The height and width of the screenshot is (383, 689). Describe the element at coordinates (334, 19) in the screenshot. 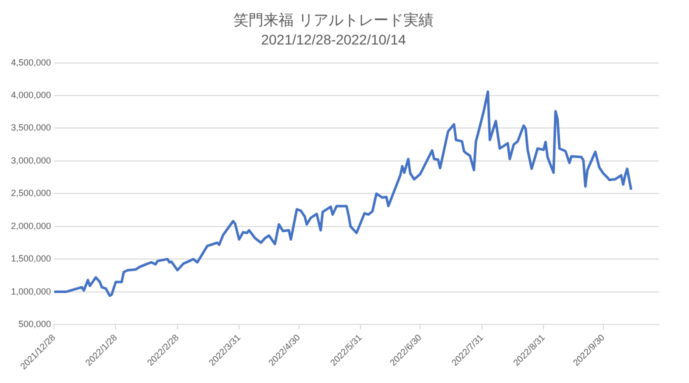

I see `chart-title: 笑門来福 リアルトレード実績` at that location.